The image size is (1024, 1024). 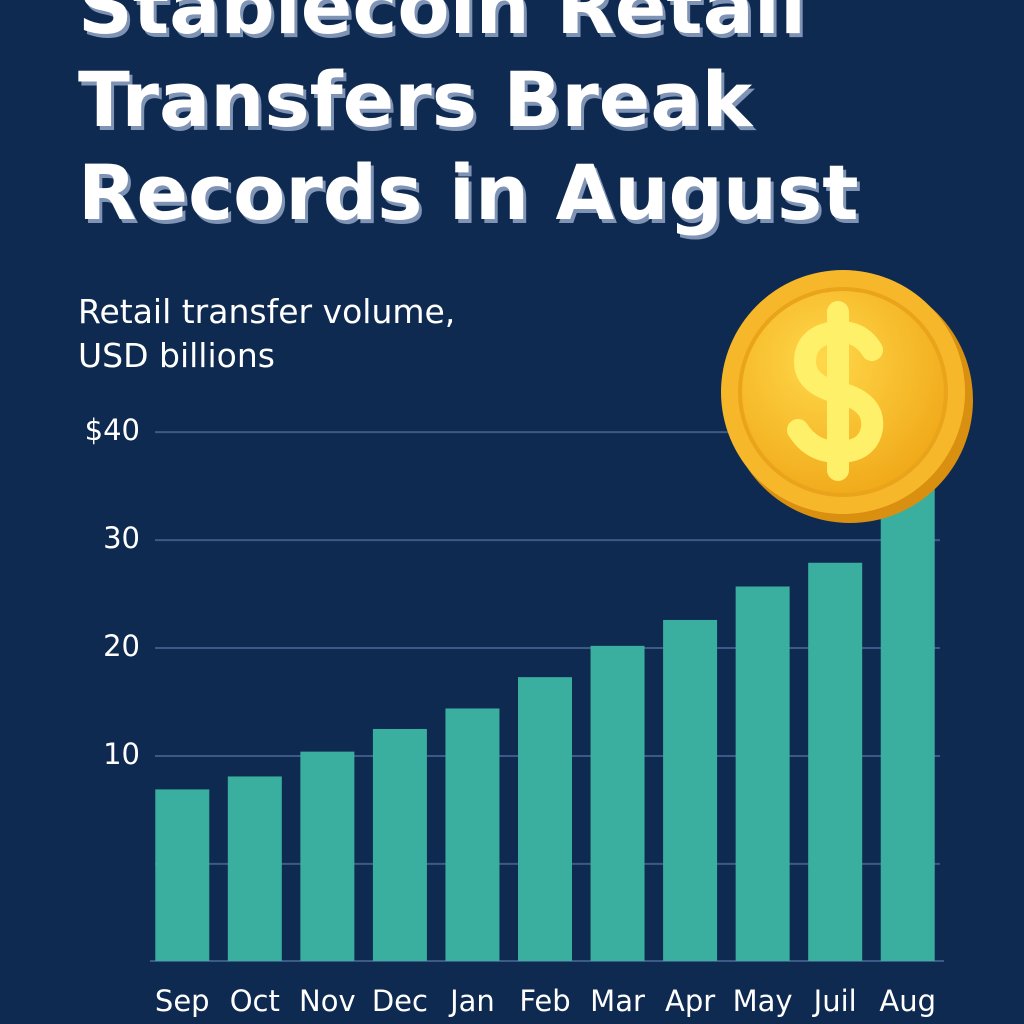 What do you see at coordinates (121, 538) in the screenshot?
I see `y-tick-label: 30` at bounding box center [121, 538].